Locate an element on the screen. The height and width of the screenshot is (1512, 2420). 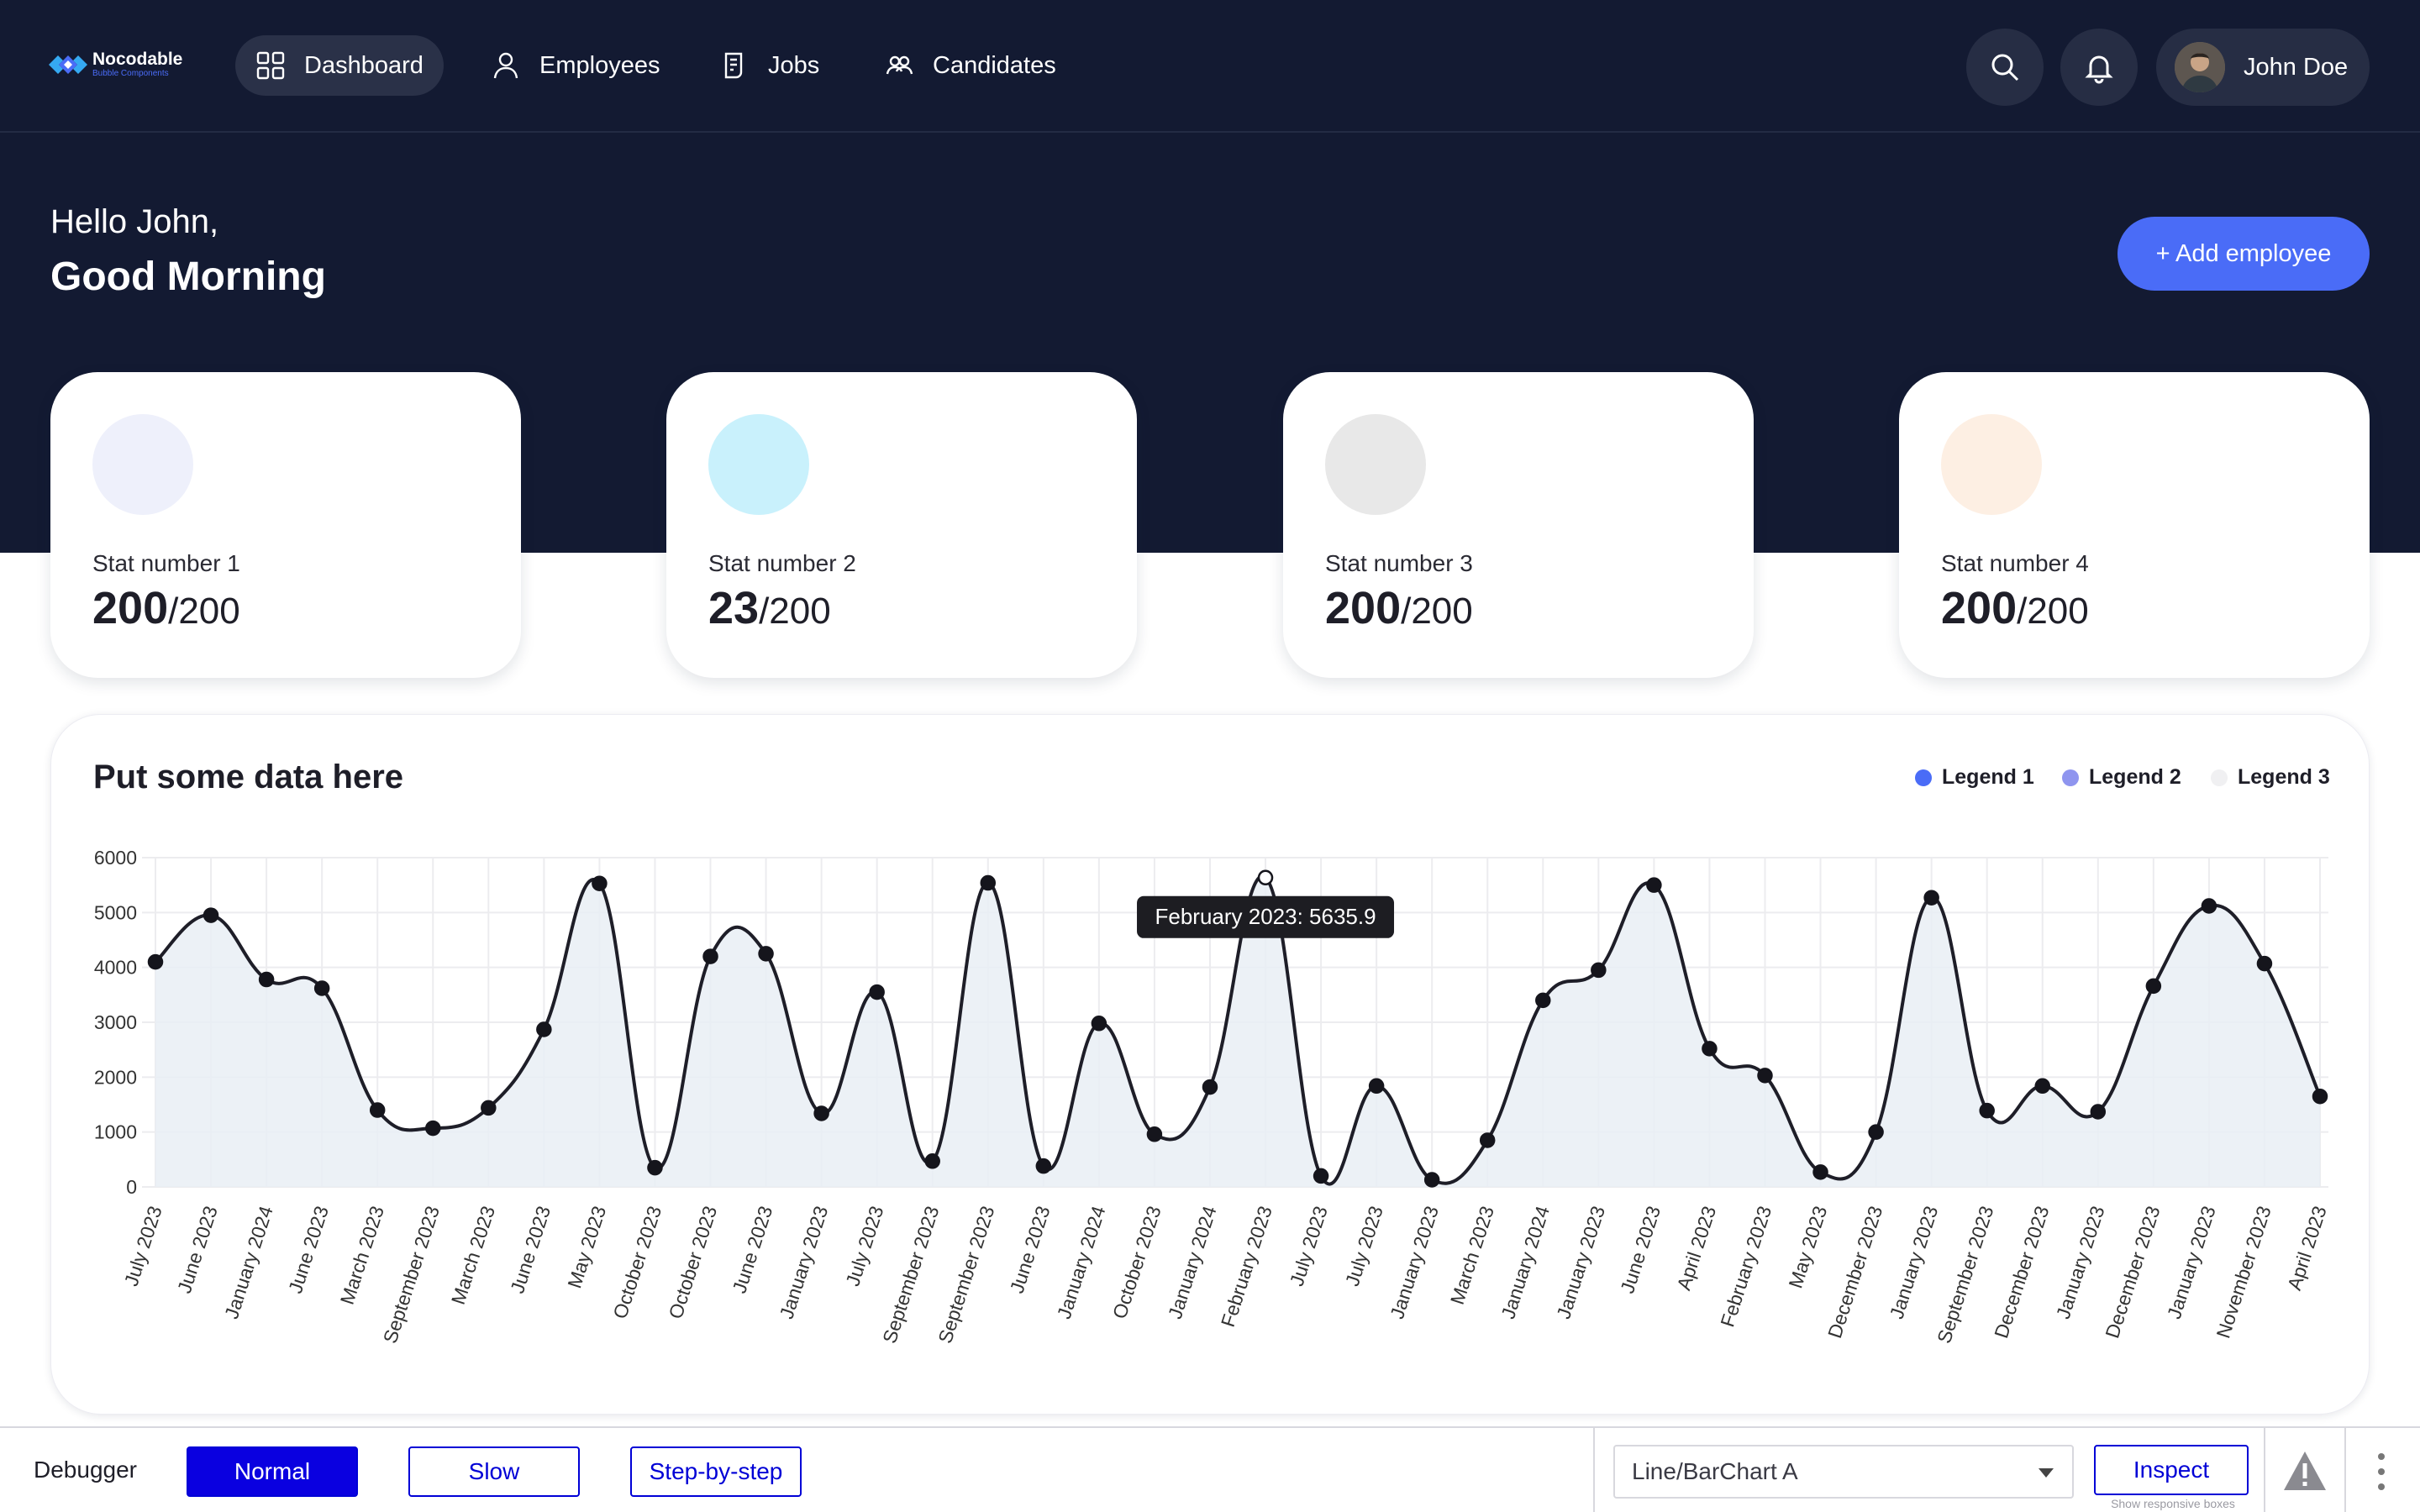
tooltip-box is located at coordinates (1266, 916).